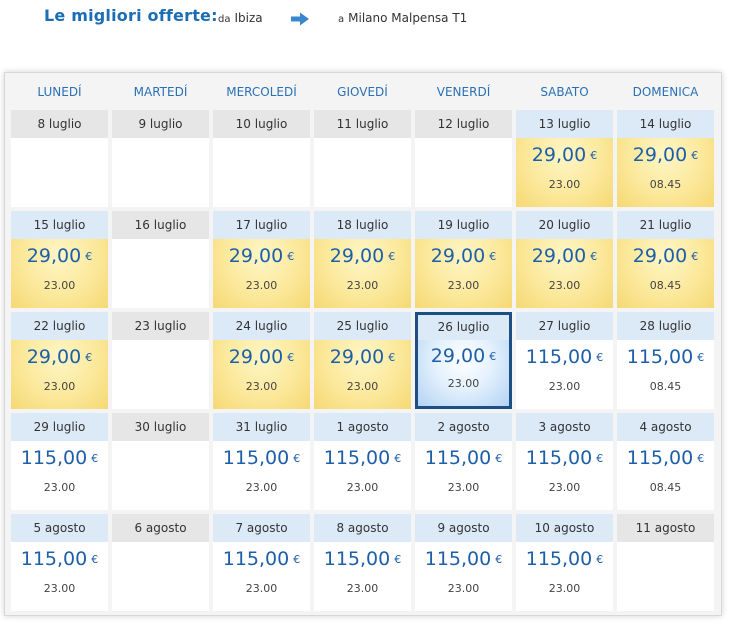 The image size is (730, 631). Describe the element at coordinates (160, 124) in the screenshot. I see `day-date: 9 luglio` at that location.